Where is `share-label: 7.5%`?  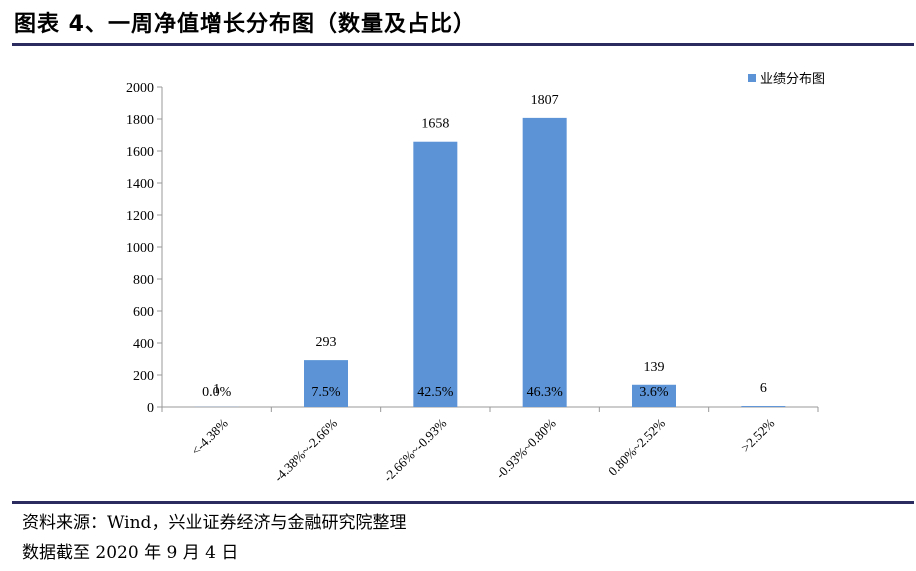 share-label: 7.5% is located at coordinates (326, 392).